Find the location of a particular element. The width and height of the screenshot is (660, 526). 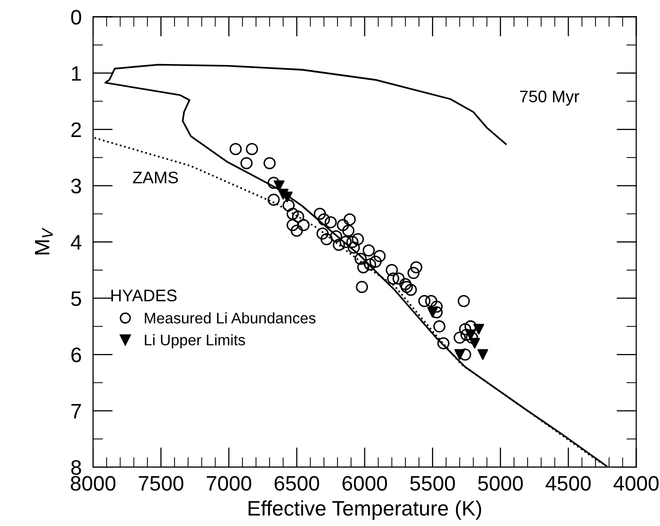

x-tick-label: 7500 is located at coordinates (161, 483).